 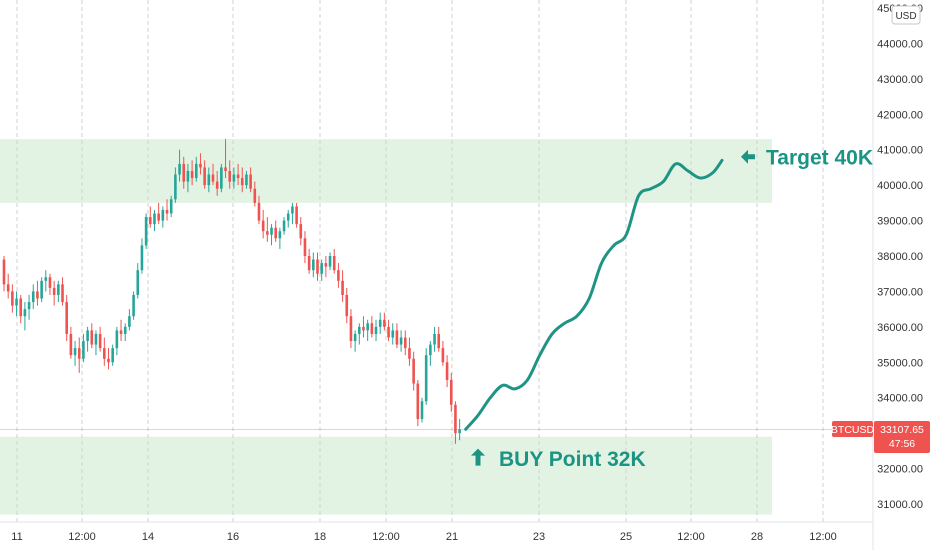 I want to click on price-tick-label: 43000.00, so click(x=900, y=80).